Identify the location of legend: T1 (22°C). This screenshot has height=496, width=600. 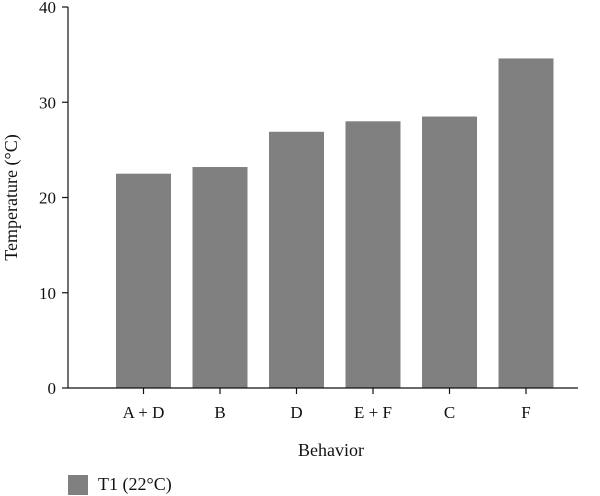
(120, 484).